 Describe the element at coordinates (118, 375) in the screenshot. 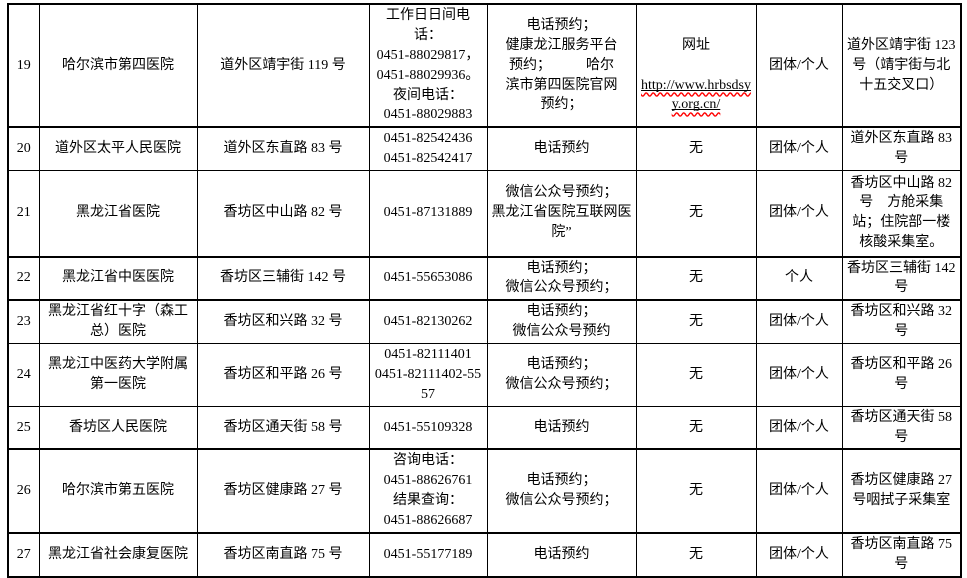

I see `hospital-name-cell: 黑龙江中医药大学附属第一医院` at that location.